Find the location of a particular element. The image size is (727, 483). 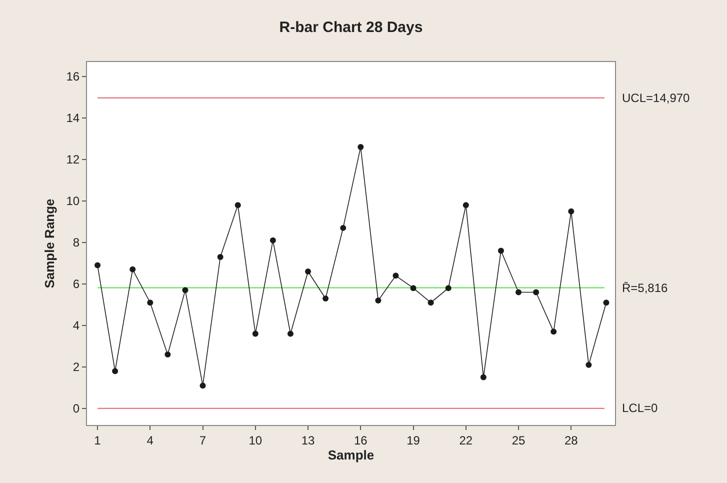

y-axis-title: Sample Range is located at coordinates (50, 243).